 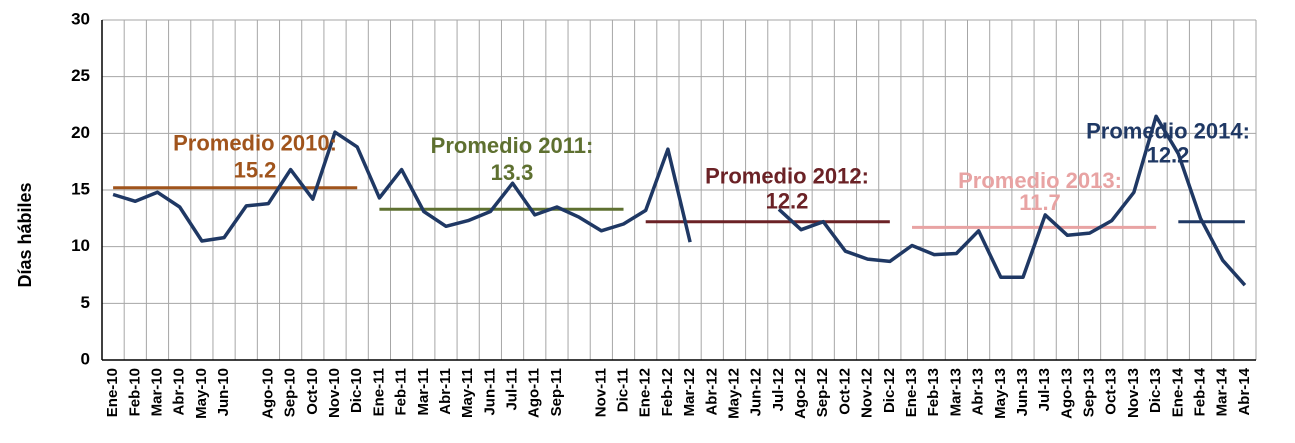 I want to click on x-tick-label: Jul-13, so click(x=1044, y=389).